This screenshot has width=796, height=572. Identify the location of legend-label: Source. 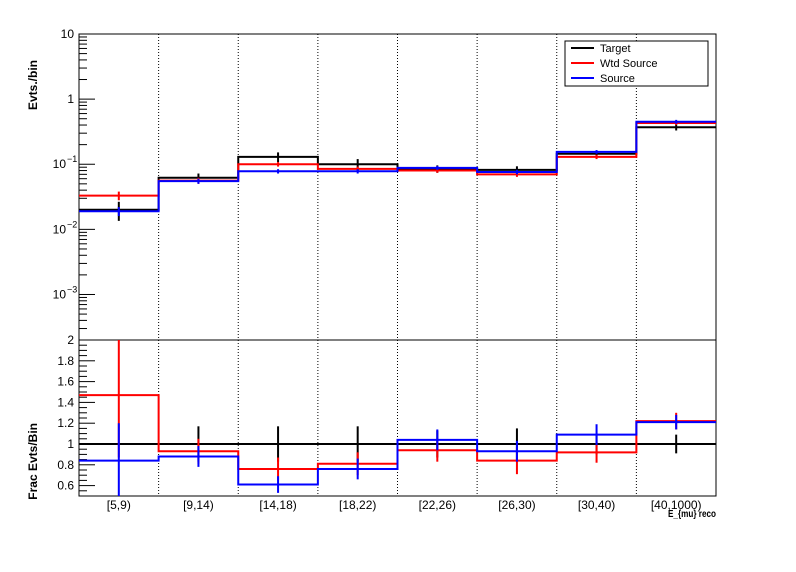
(617, 79).